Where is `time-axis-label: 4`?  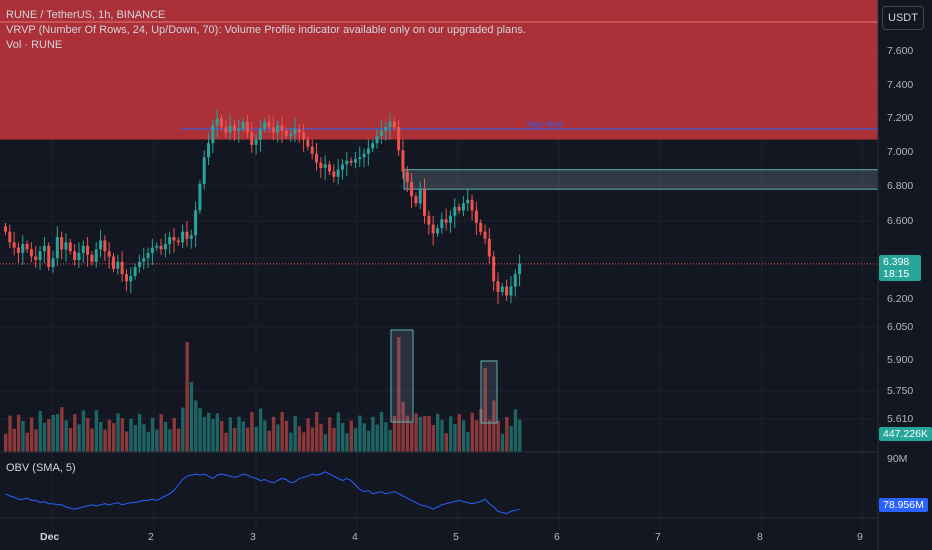
time-axis-label: 4 is located at coordinates (355, 537).